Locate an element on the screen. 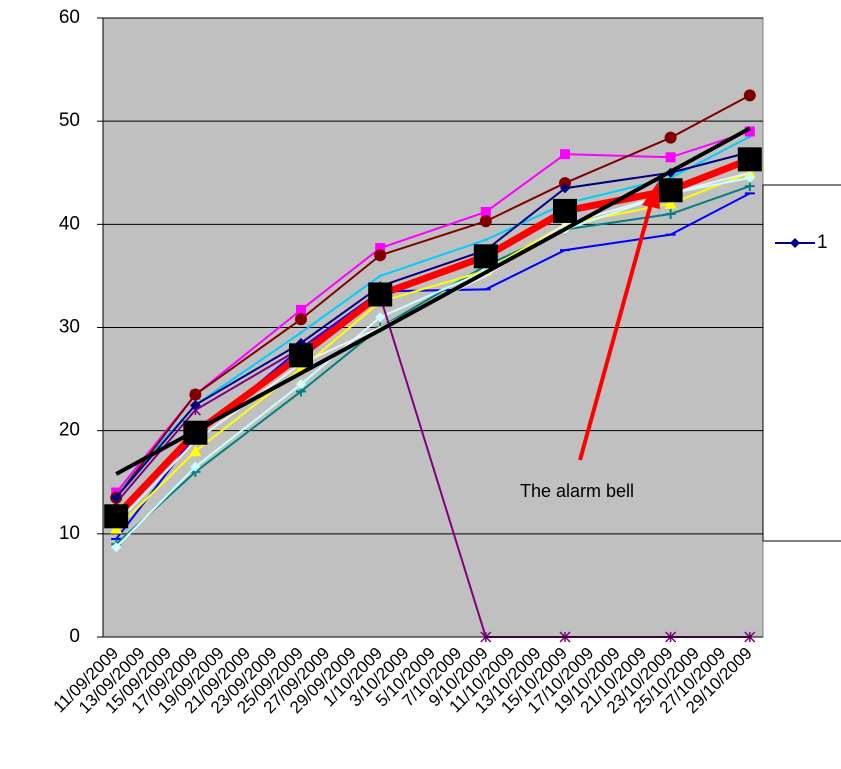  legend-label: 1 is located at coordinates (822, 242).